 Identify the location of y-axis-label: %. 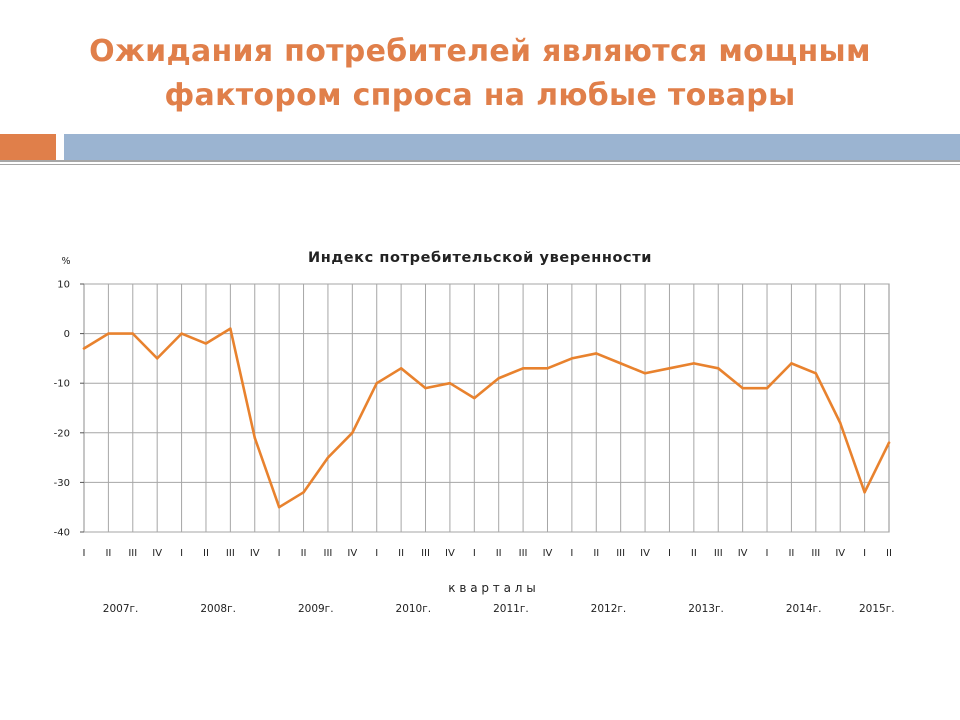
(65, 261).